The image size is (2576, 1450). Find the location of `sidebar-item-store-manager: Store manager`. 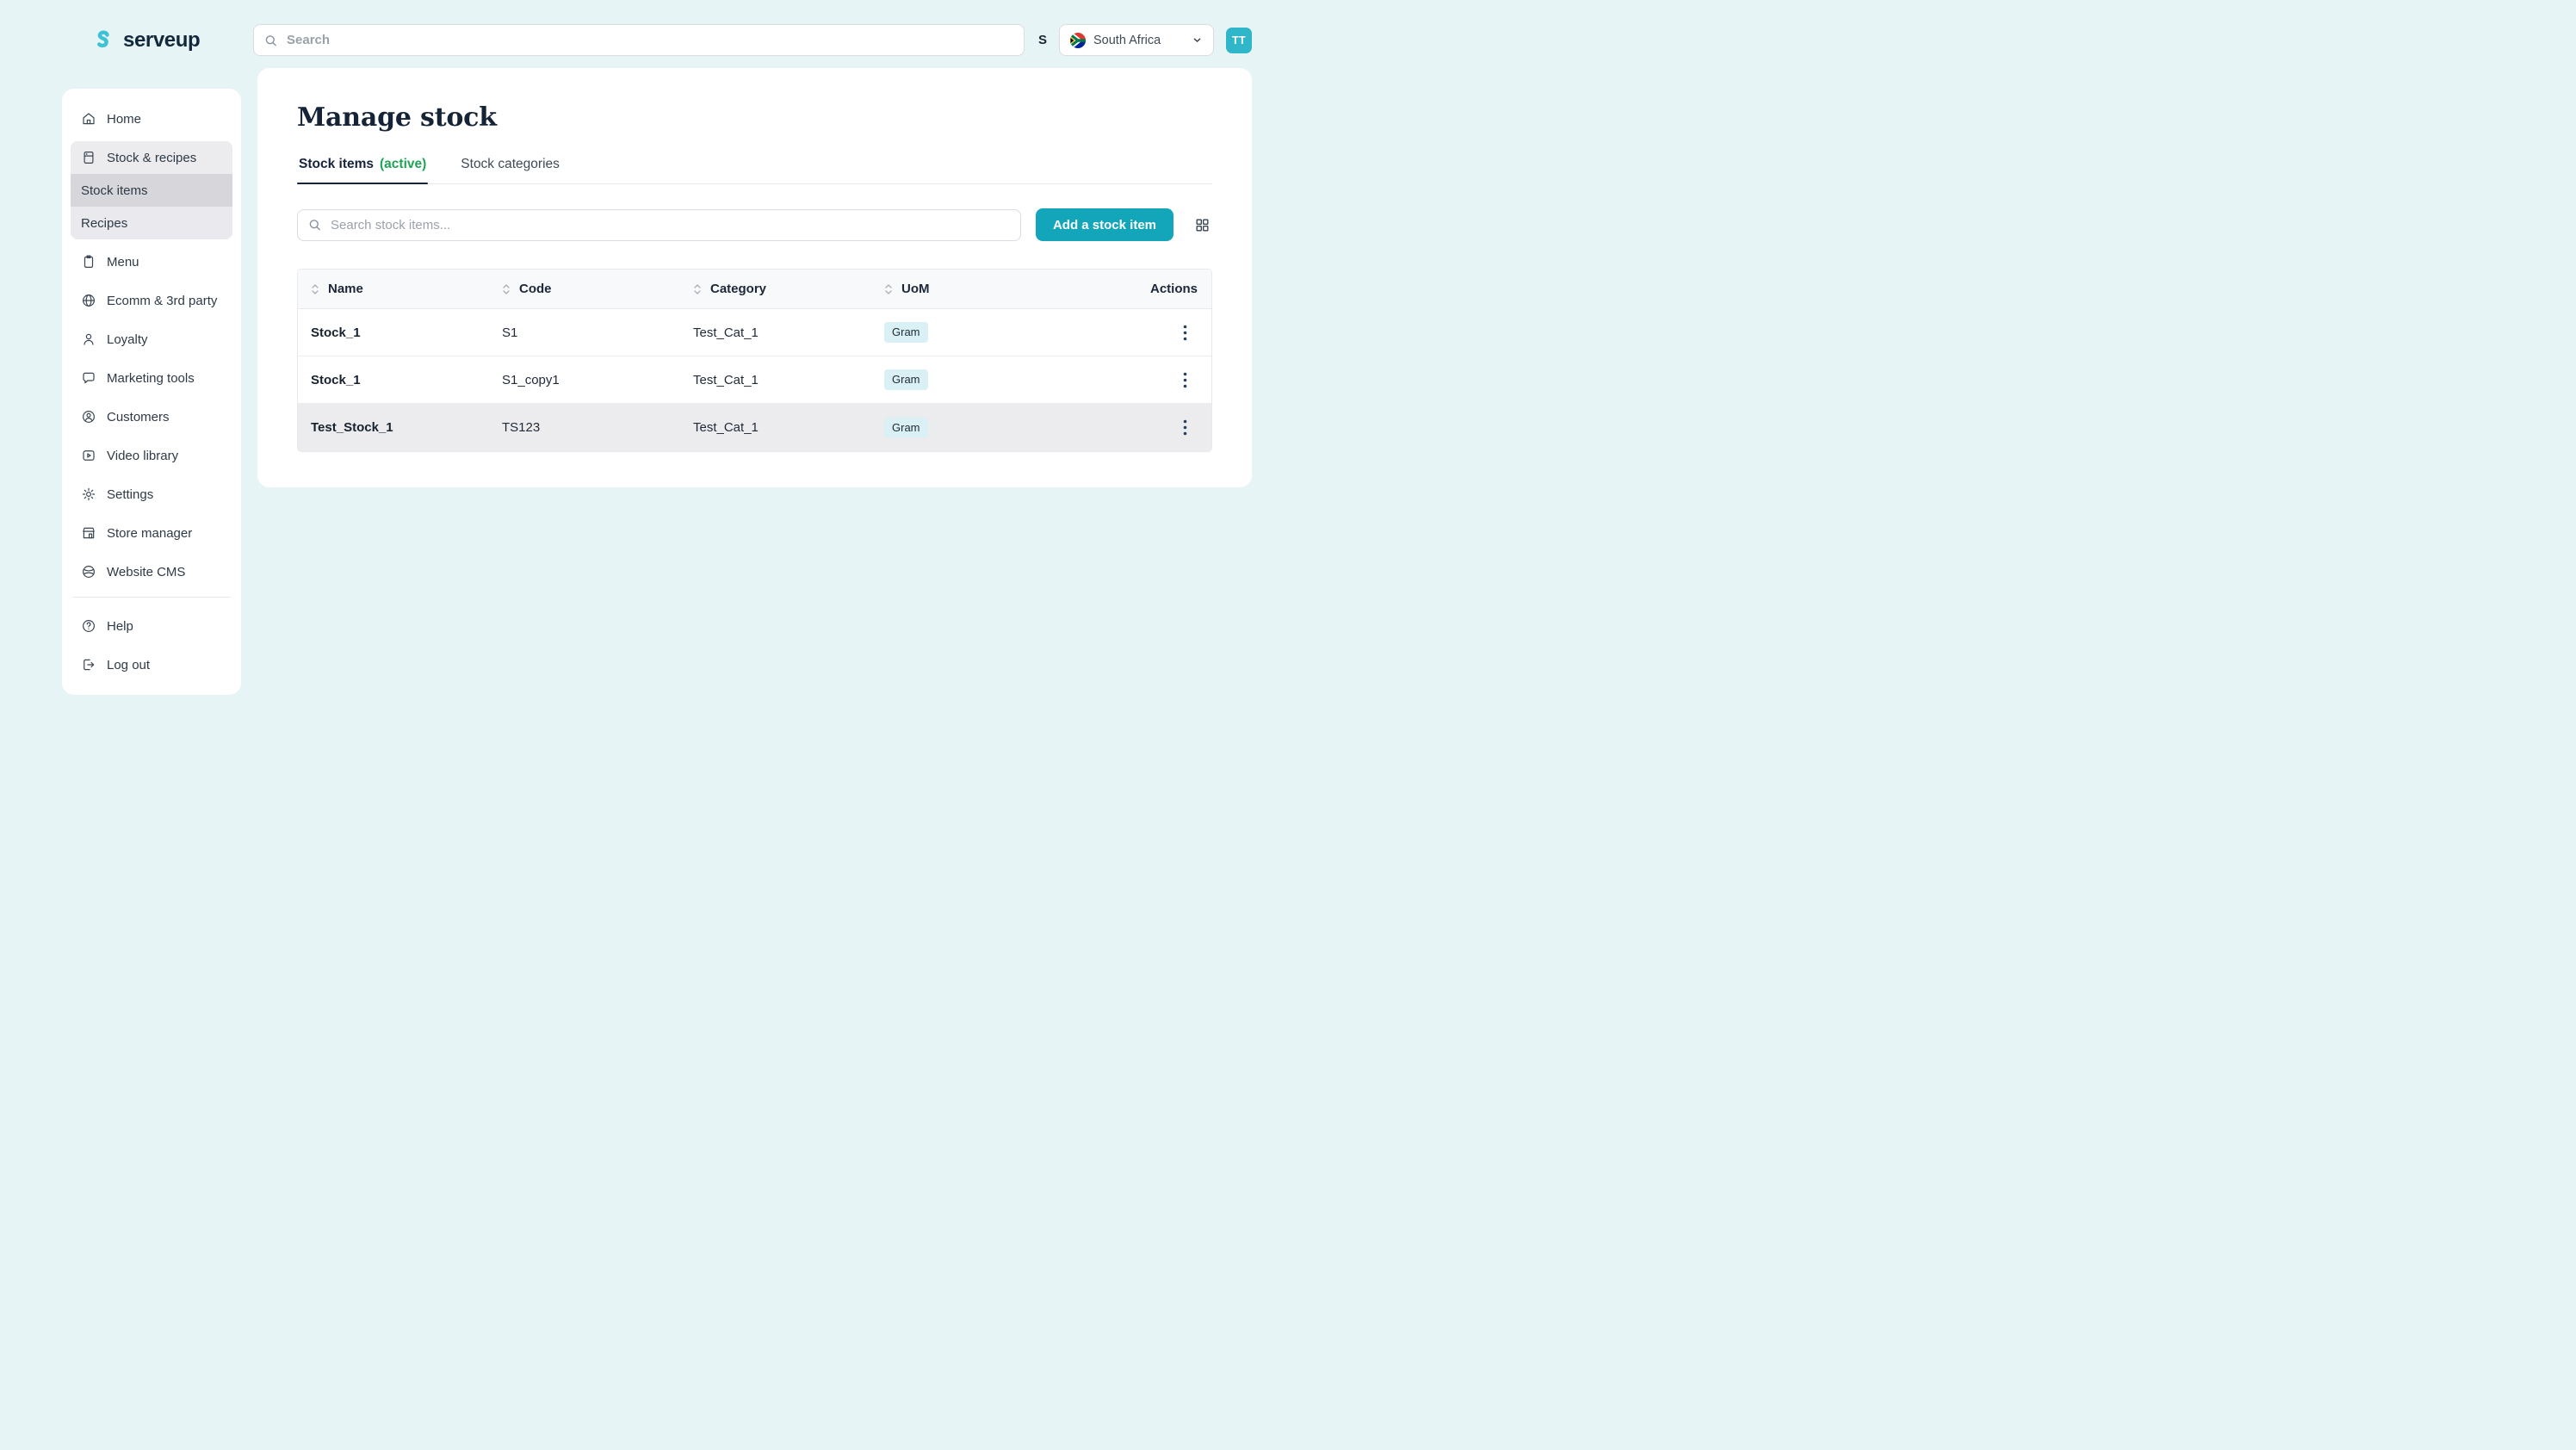

sidebar-item-store-manager: Store manager is located at coordinates (152, 533).